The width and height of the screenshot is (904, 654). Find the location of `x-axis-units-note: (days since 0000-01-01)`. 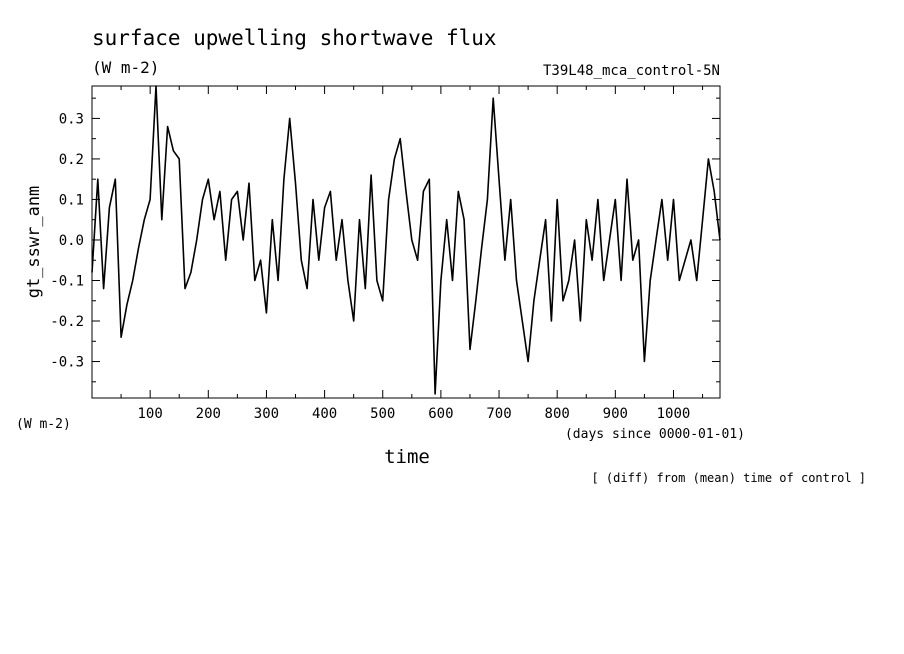

x-axis-units-note: (days since 0000-01-01) is located at coordinates (655, 434).